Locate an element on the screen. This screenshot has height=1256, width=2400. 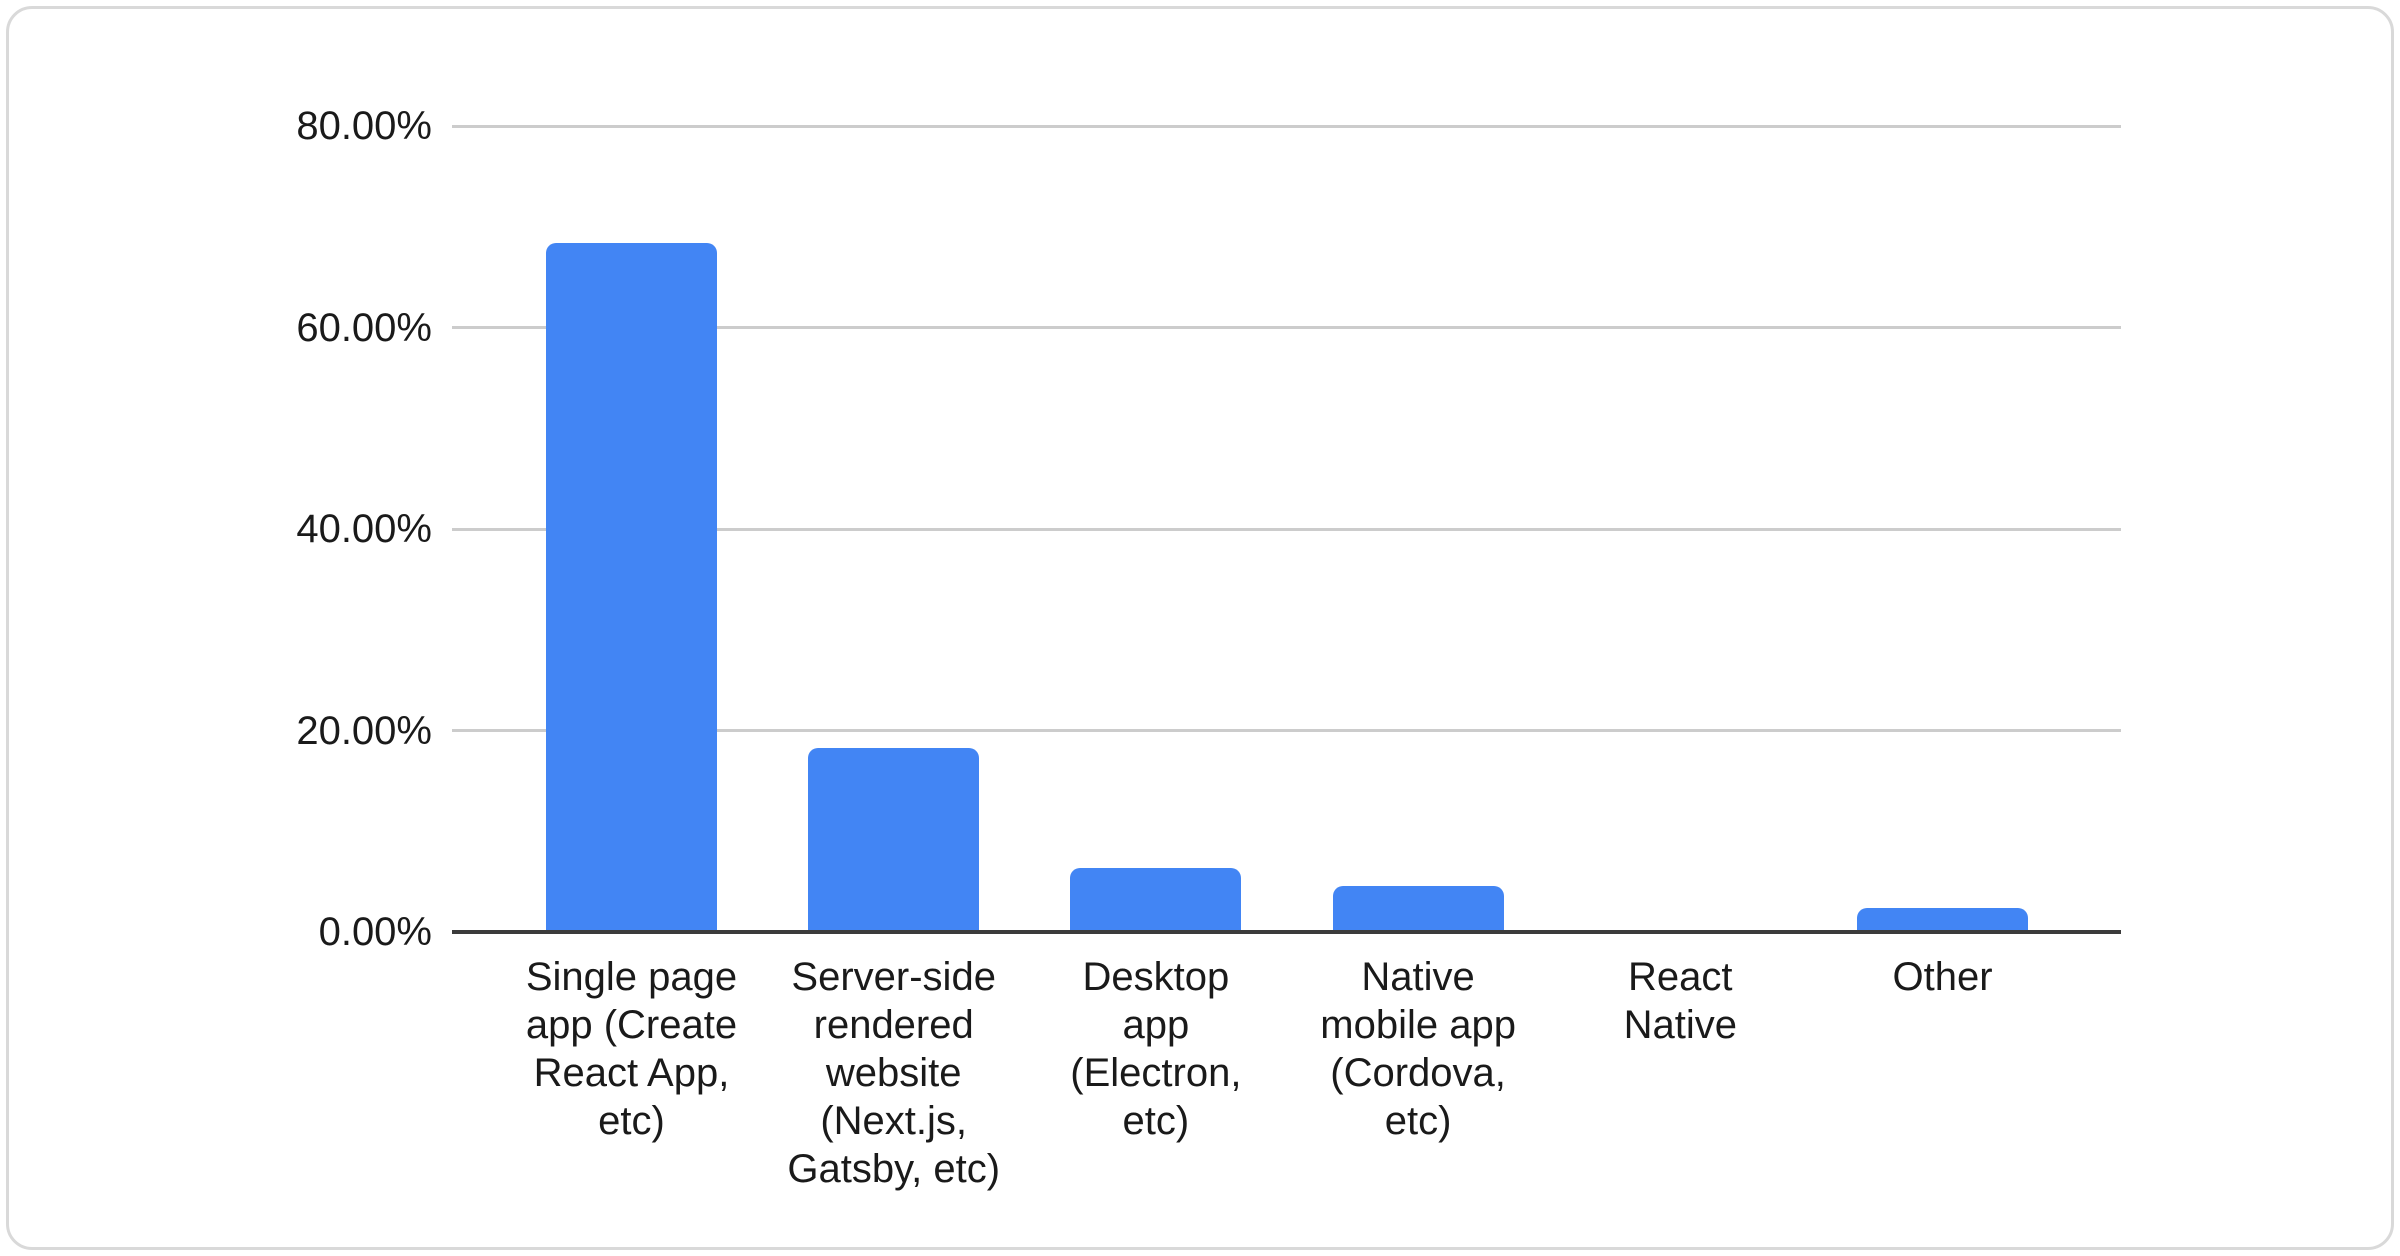
y-tick-label-80: 80.00% is located at coordinates (364, 126).